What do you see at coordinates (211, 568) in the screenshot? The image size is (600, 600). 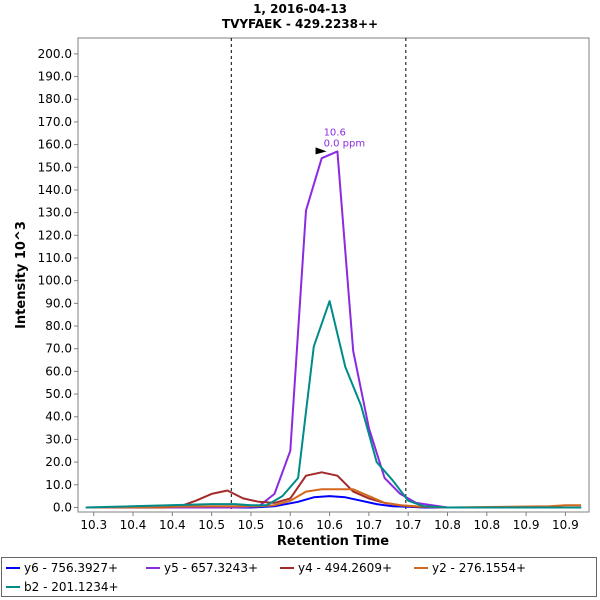 I see `legend-label: y5 - 657.3243+` at bounding box center [211, 568].